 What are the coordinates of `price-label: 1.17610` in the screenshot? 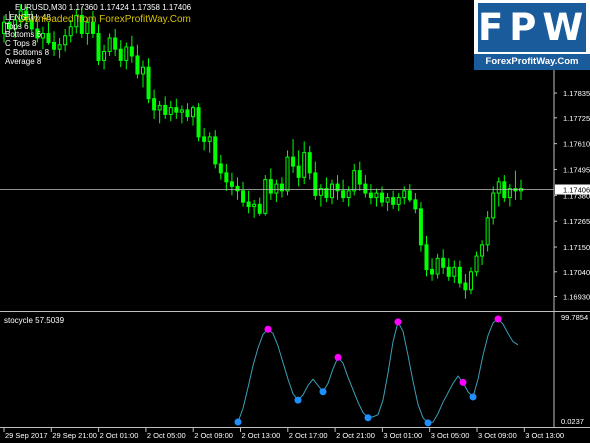 It's located at (576, 144).